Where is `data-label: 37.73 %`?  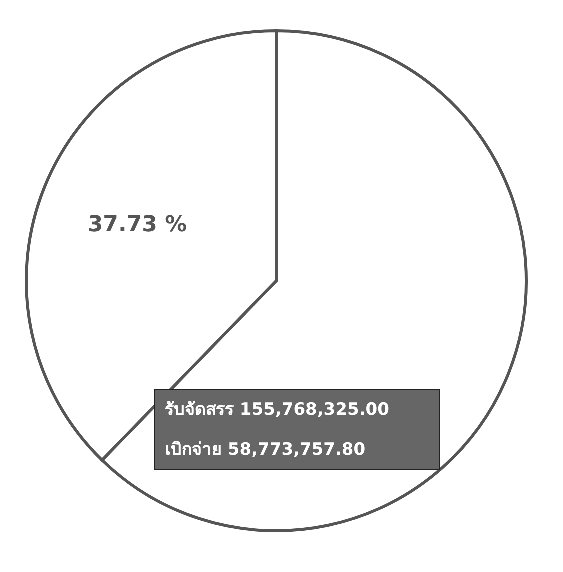
data-label: 37.73 % is located at coordinates (138, 225).